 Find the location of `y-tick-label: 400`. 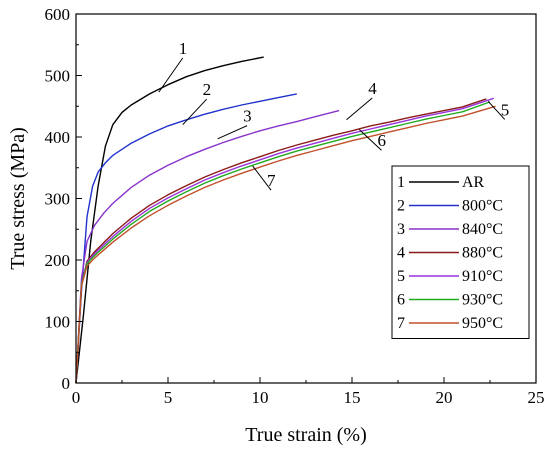

y-tick-label: 400 is located at coordinates (58, 137).